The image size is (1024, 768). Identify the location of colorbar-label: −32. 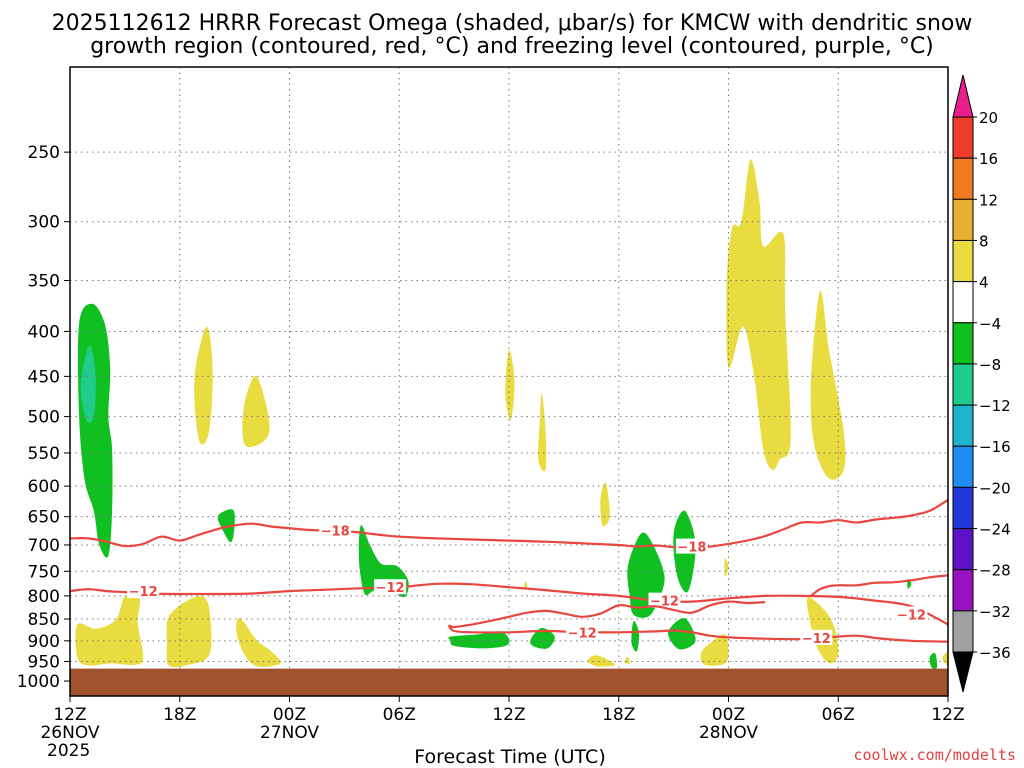
(995, 612).